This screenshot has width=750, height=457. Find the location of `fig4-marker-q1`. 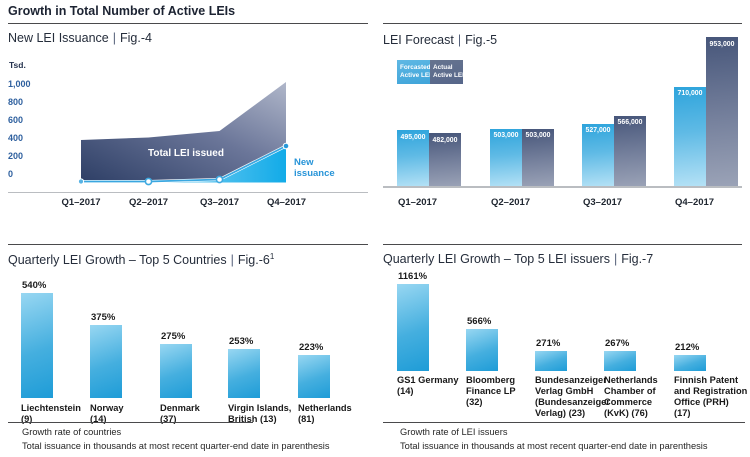

fig4-marker-q1 is located at coordinates (81, 181).